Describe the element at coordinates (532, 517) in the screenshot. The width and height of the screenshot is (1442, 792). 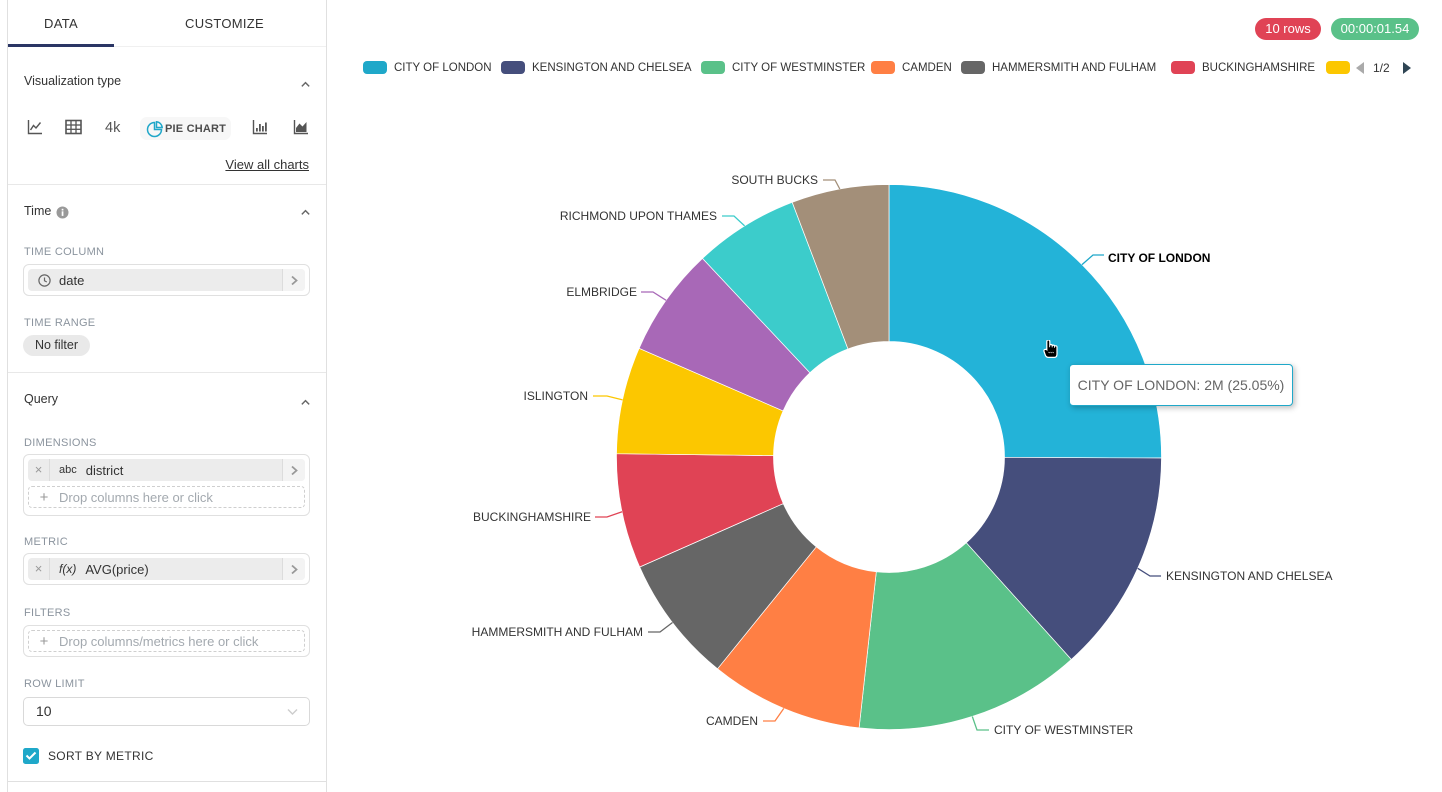
I see `svg-text: BUCKINGHAMSHIRE` at that location.